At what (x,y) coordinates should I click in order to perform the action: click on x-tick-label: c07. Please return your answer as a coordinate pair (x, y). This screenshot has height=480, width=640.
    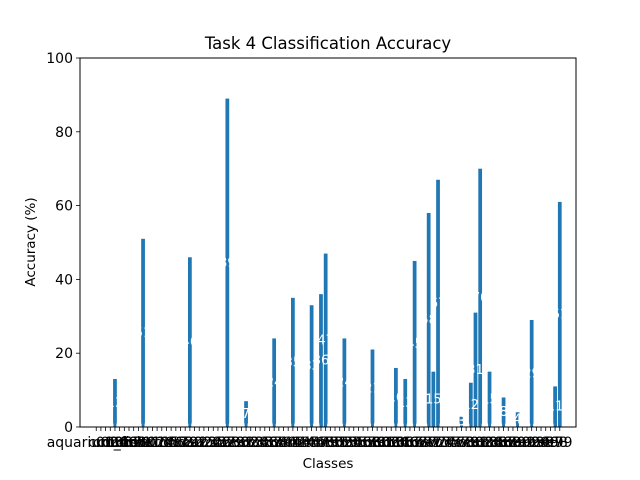
    Looking at the image, I should click on (129, 443).